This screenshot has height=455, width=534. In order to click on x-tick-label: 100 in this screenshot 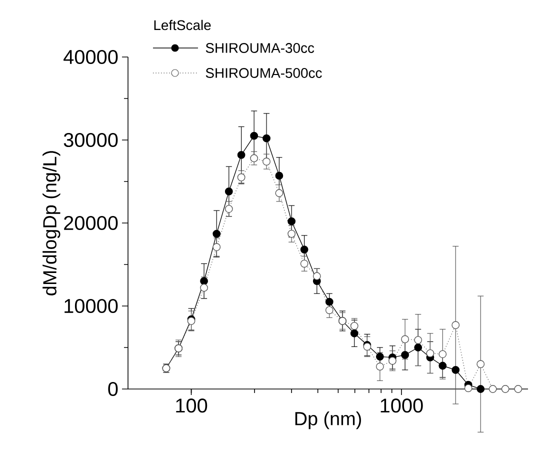, I will do `click(192, 405)`.